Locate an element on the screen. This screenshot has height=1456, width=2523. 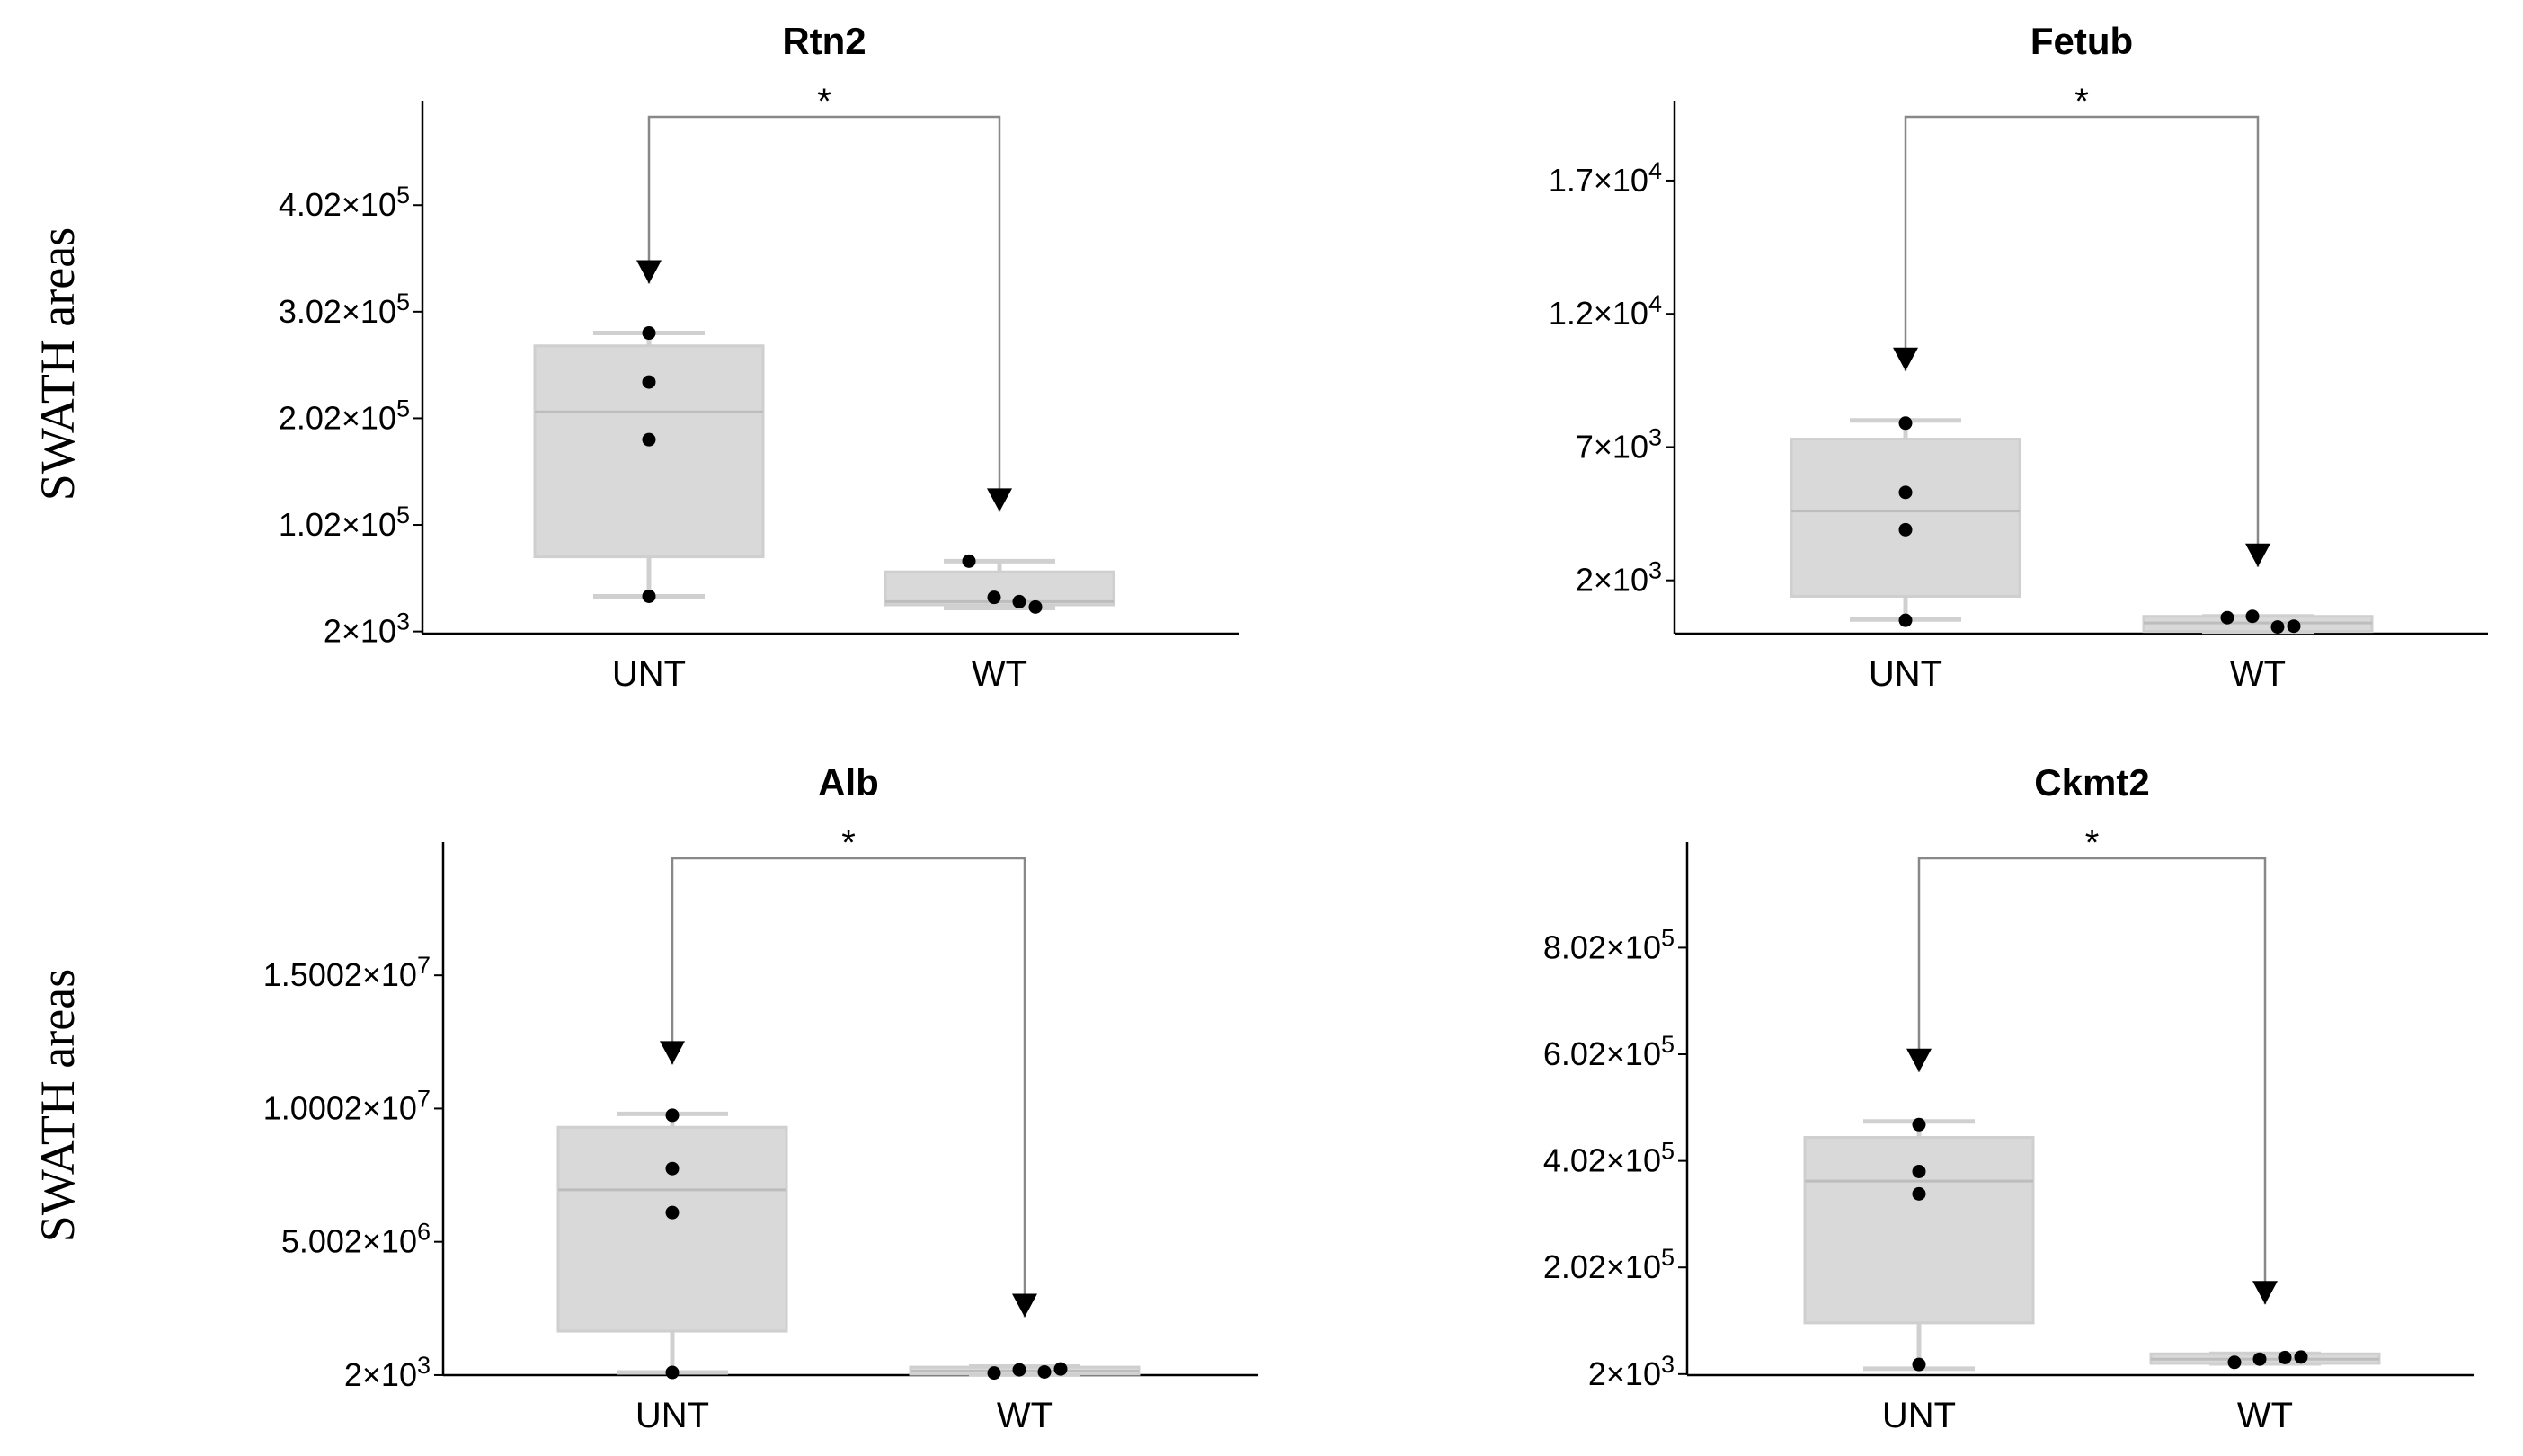
box-wt is located at coordinates (2258, 624).